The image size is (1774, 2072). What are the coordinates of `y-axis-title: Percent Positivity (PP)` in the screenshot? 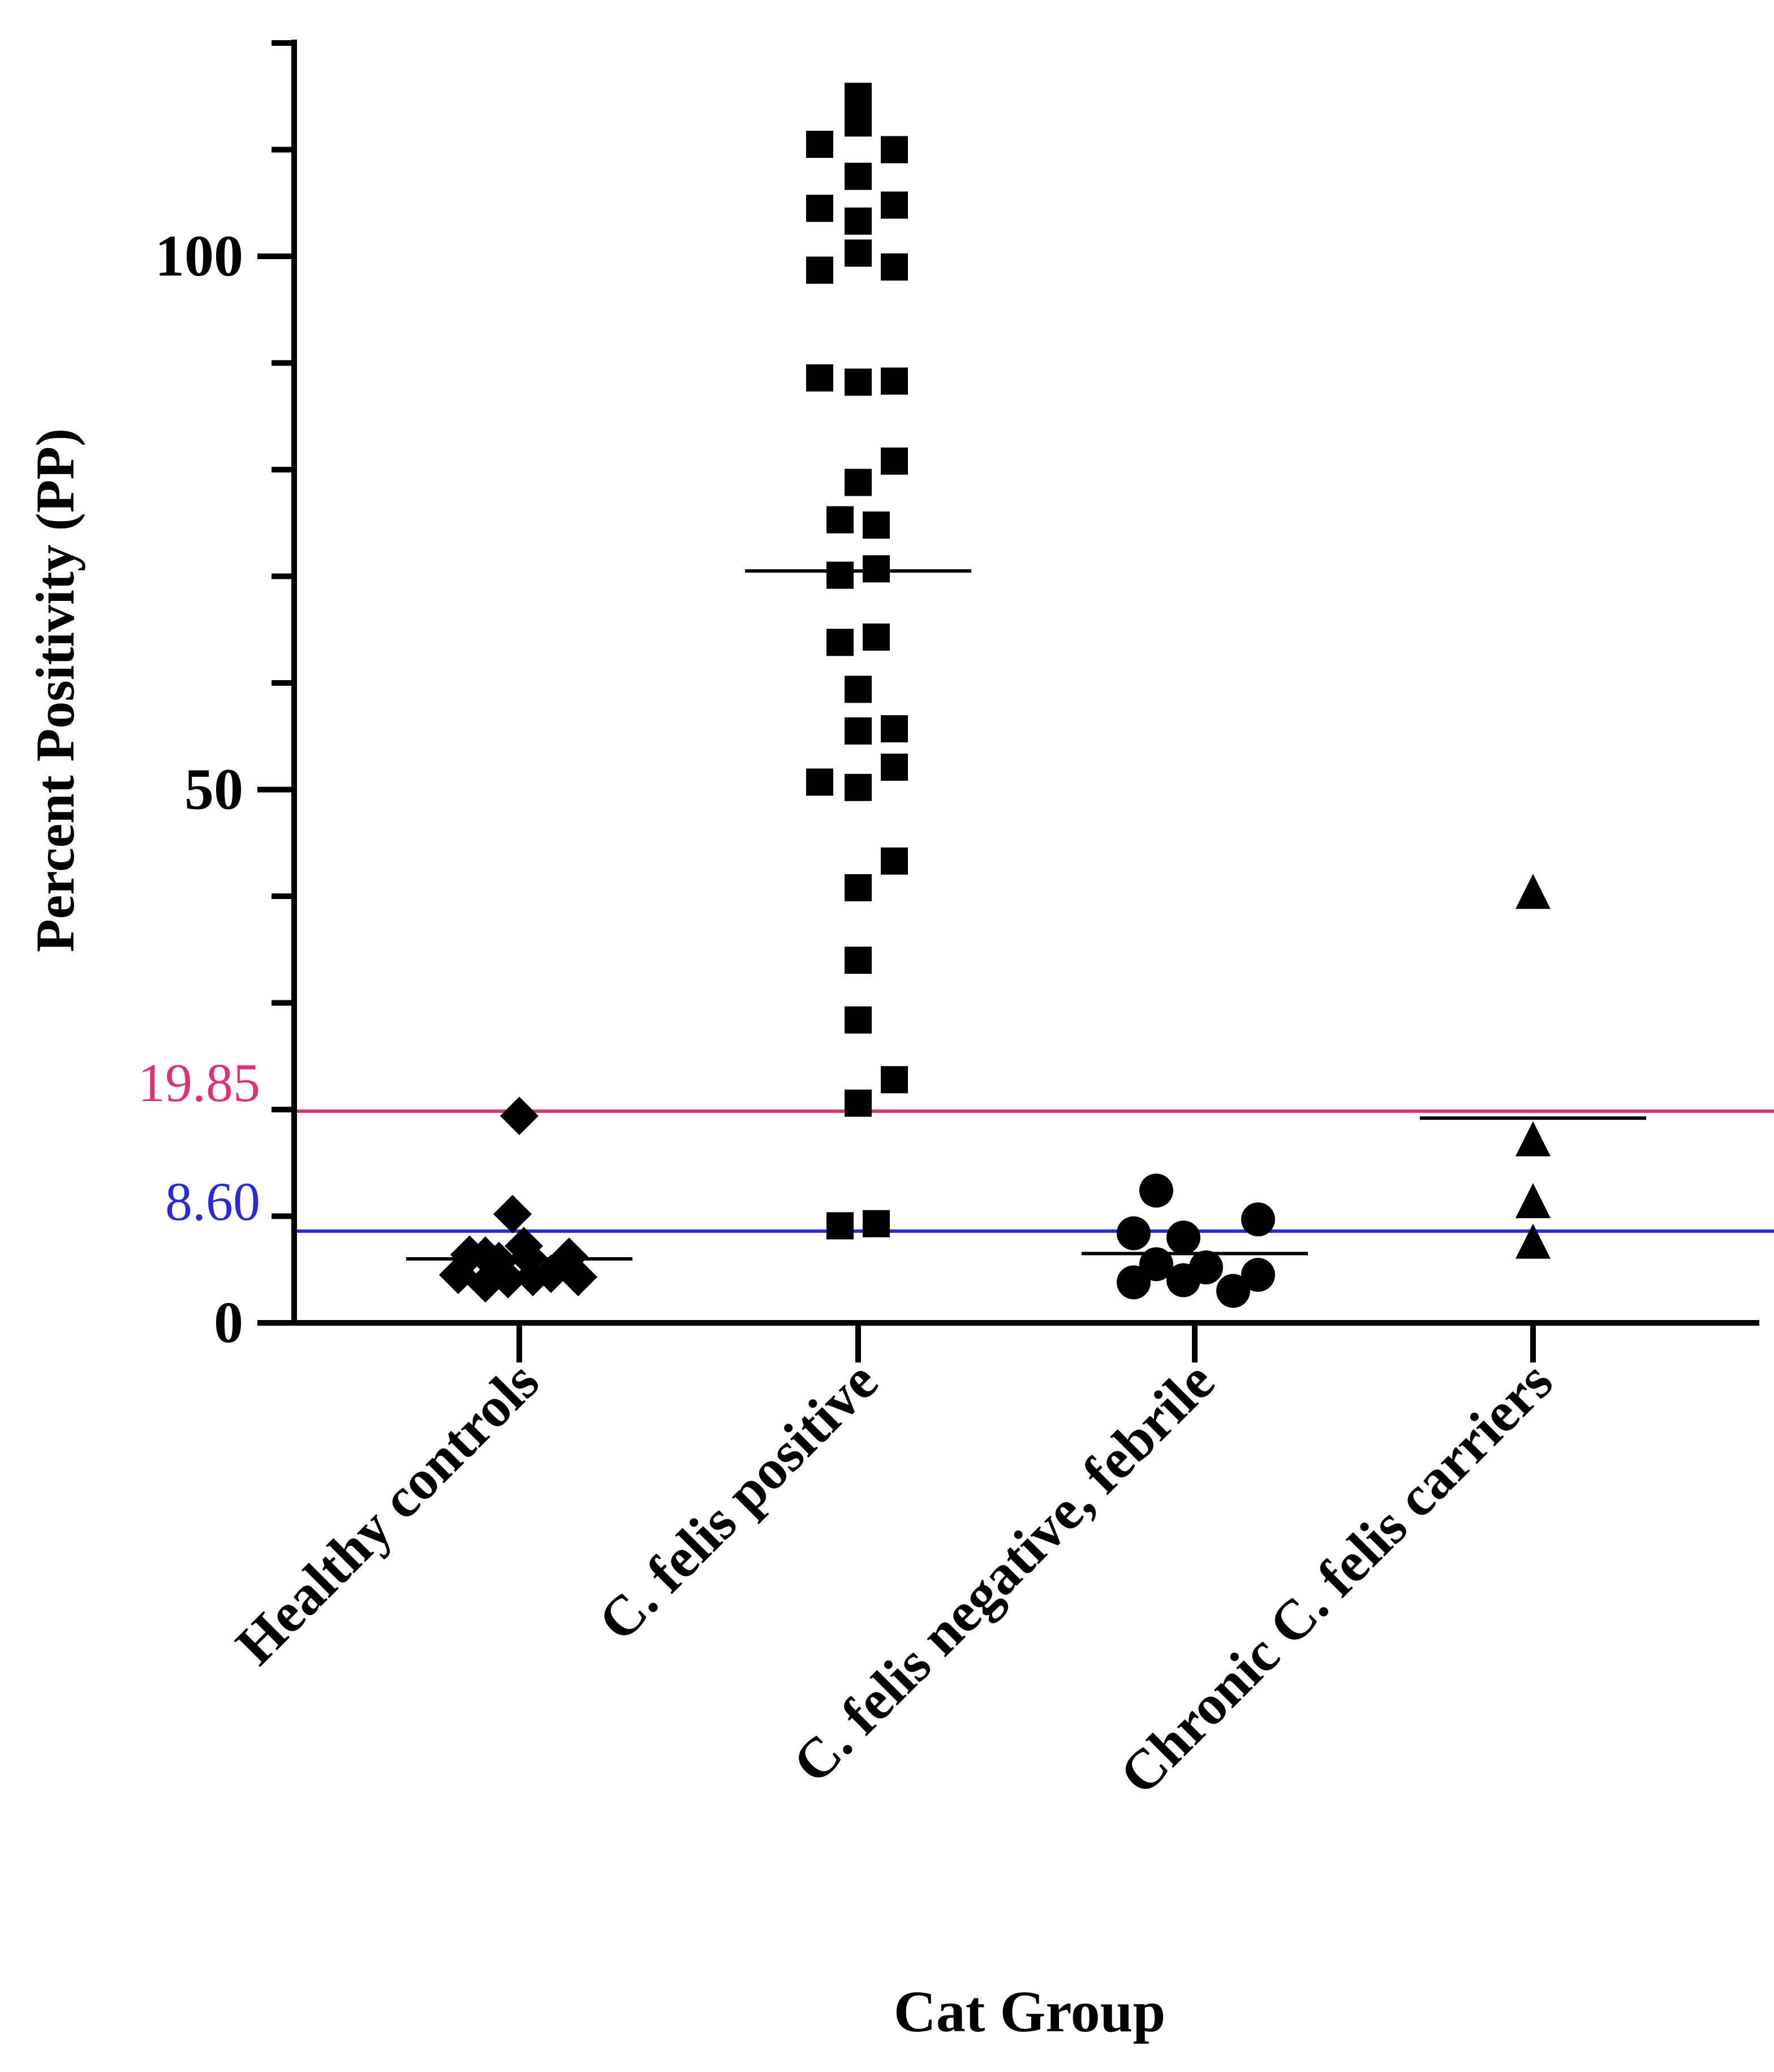 It's located at (55, 690).